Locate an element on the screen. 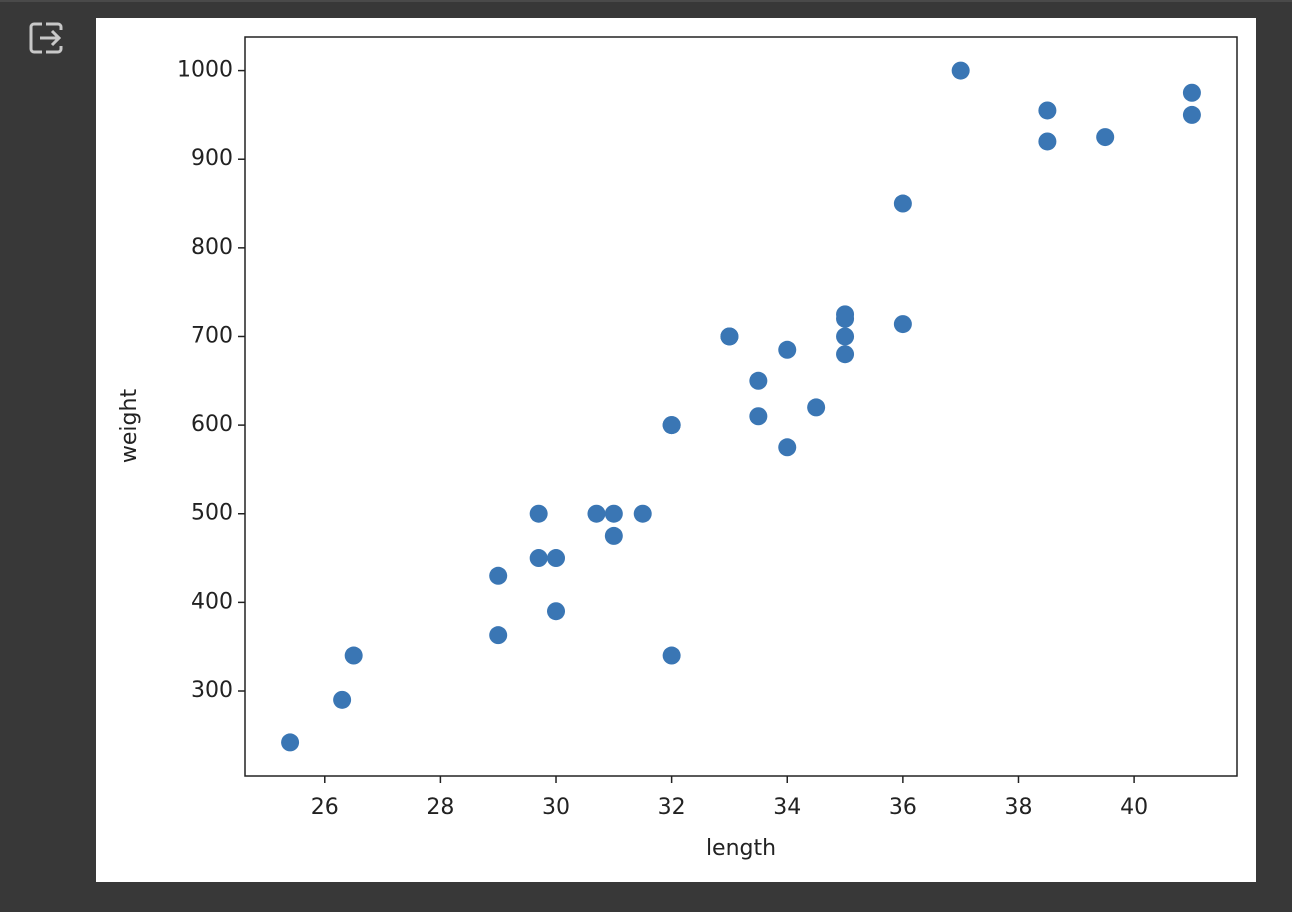 The width and height of the screenshot is (1292, 912). top-bar is located at coordinates (646, 1).